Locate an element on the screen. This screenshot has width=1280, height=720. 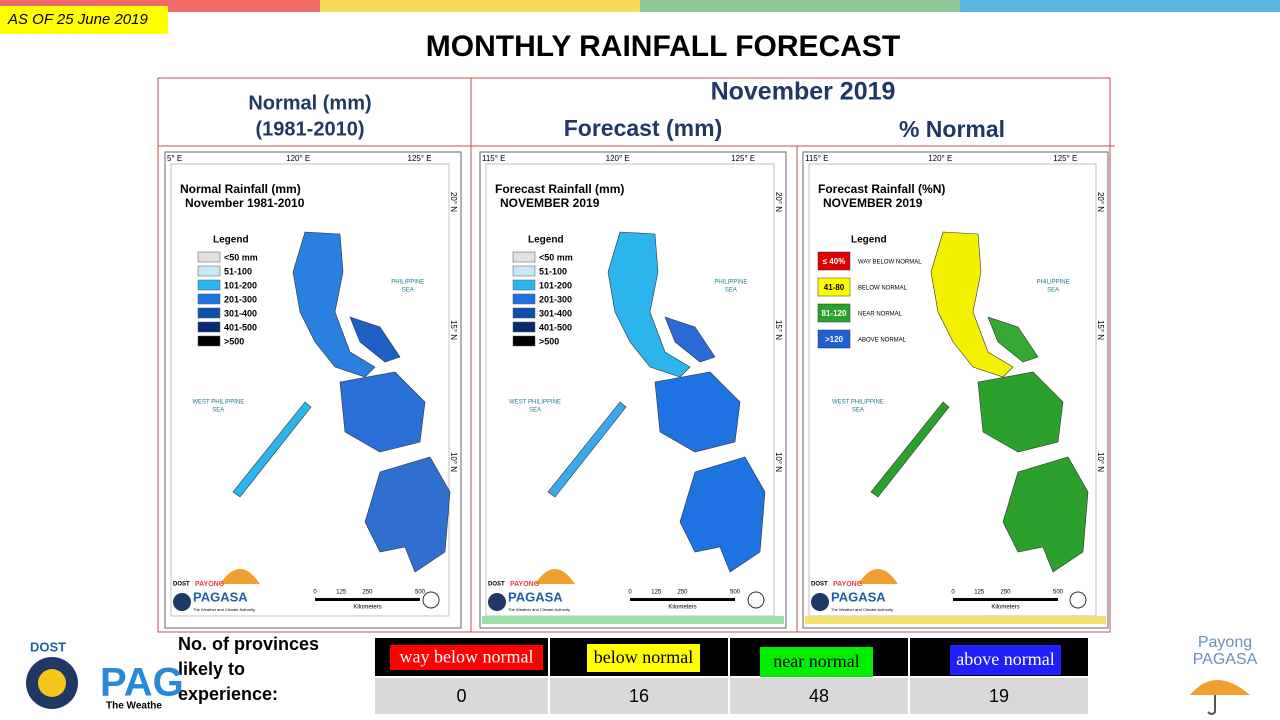
percent-header: % Normal is located at coordinates (952, 129).